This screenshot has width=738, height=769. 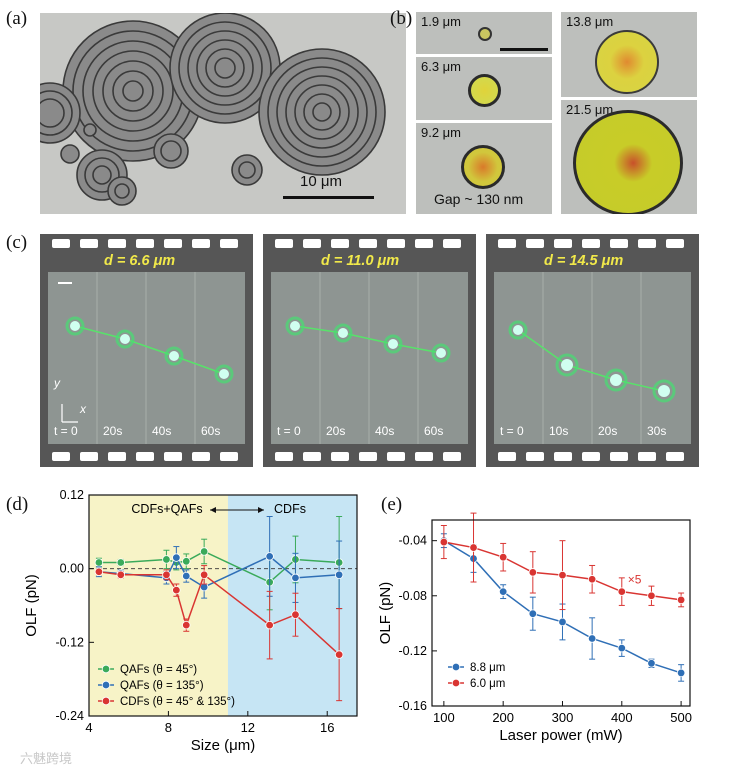 What do you see at coordinates (441, 132) in the screenshot?
I see `size-label: 9.2 μm` at bounding box center [441, 132].